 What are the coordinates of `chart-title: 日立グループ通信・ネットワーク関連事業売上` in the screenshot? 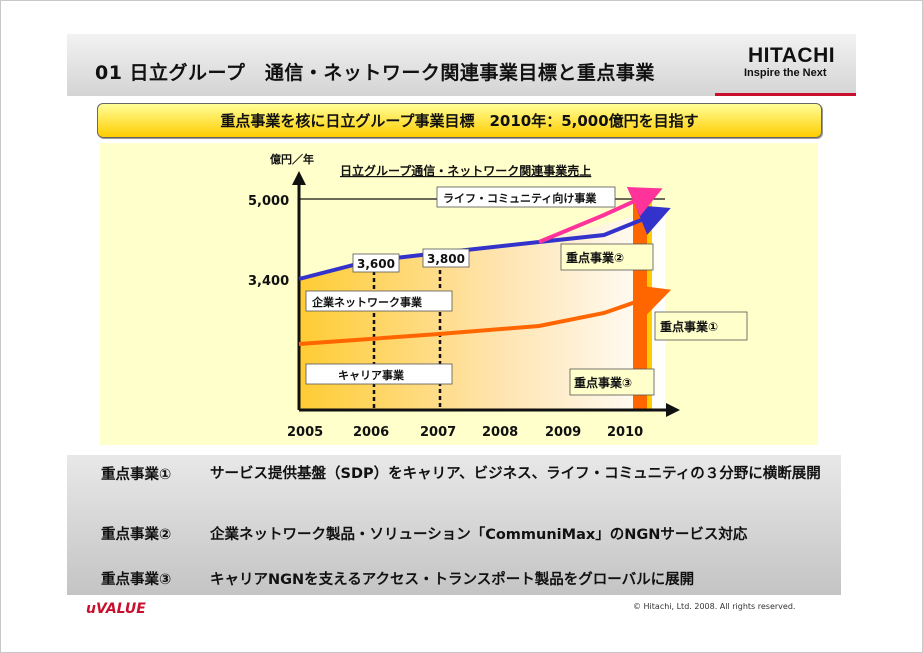 It's located at (465, 170).